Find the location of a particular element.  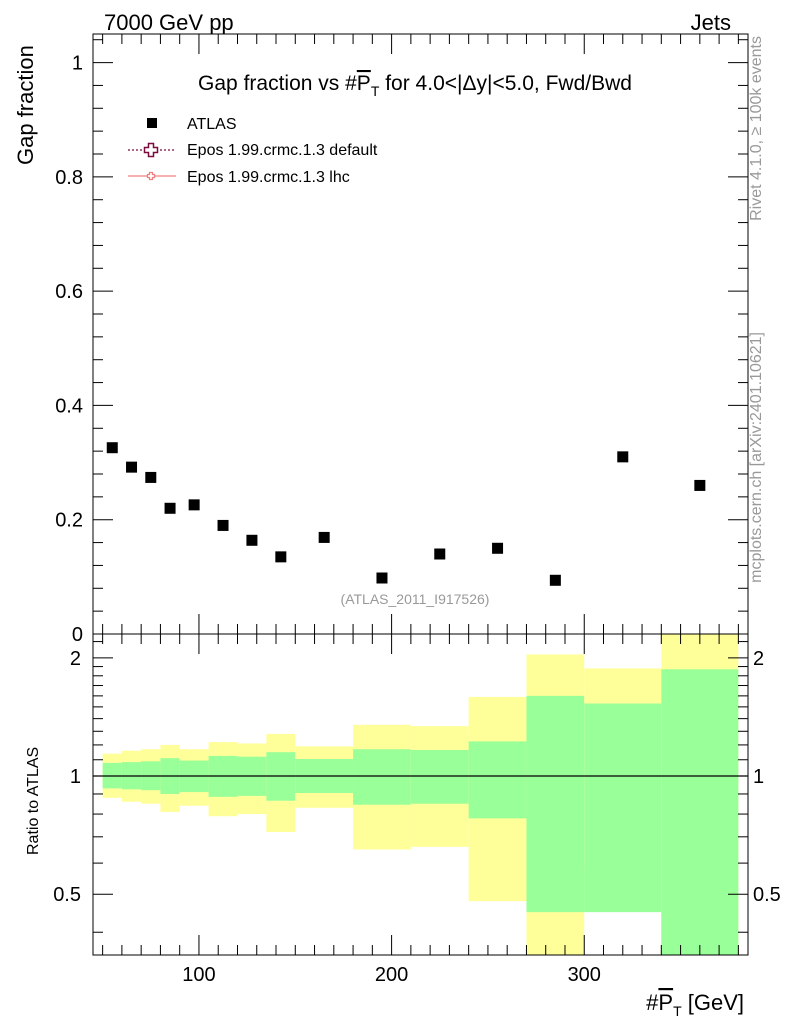

legend-marker-epos-default is located at coordinates (151, 150).